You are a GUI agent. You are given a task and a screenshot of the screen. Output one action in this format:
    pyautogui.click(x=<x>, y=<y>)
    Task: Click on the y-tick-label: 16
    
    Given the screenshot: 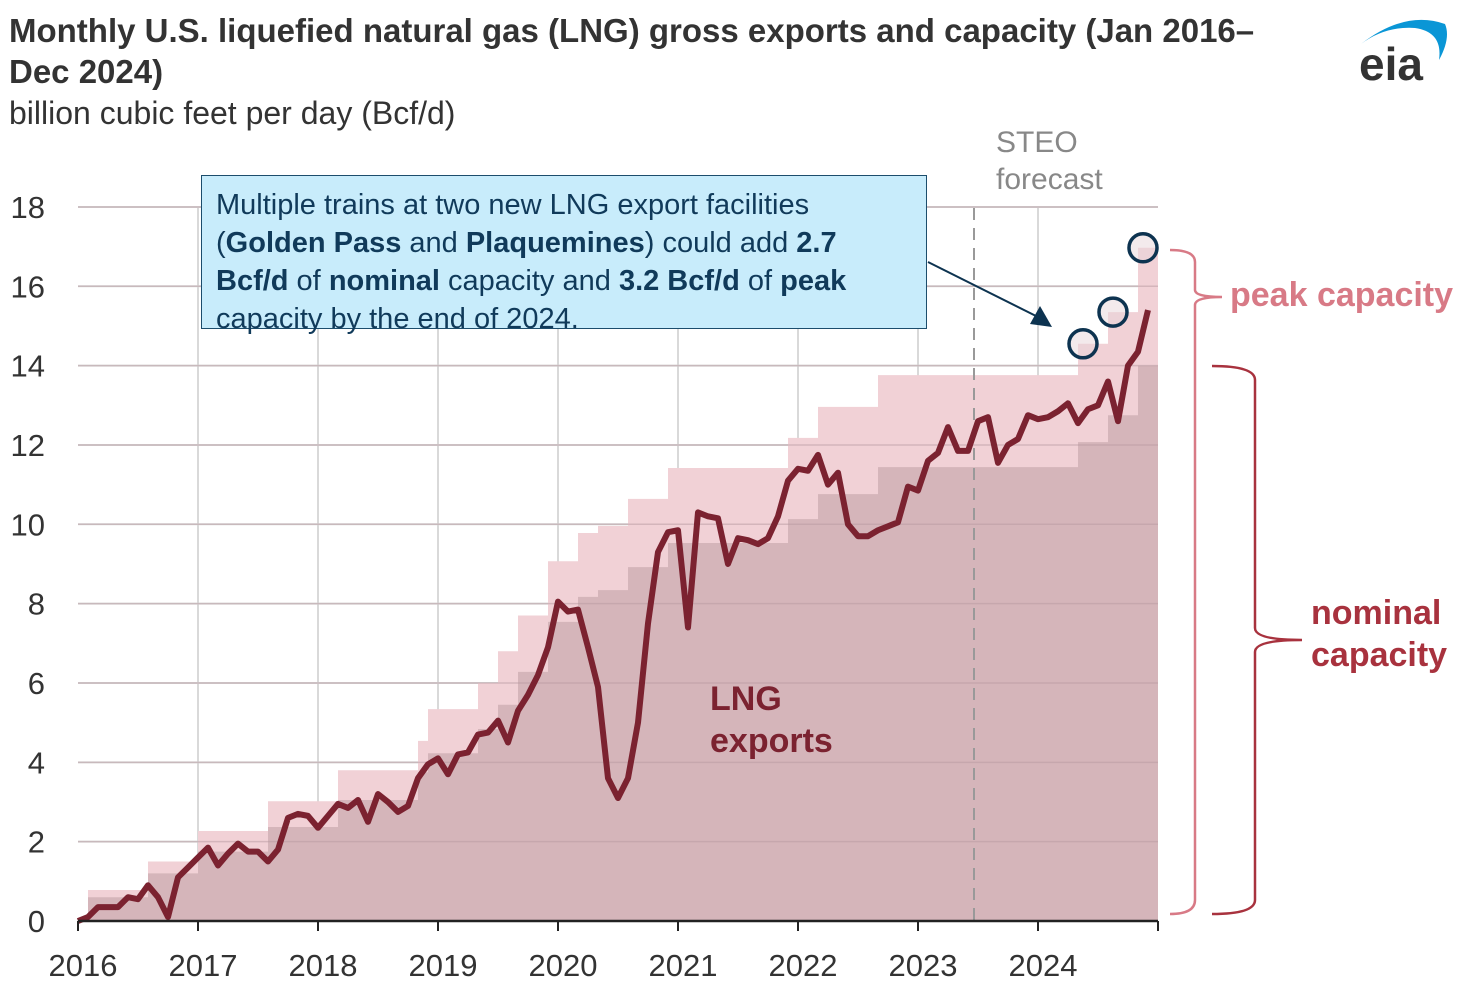 What is the action you would take?
    pyautogui.click(x=28, y=286)
    